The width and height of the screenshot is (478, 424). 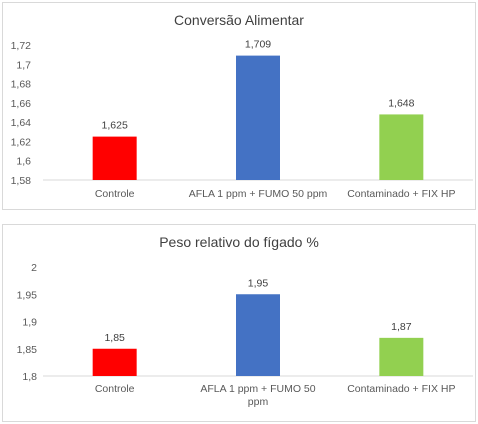 I want to click on y-tick-label: 1,72, so click(x=21, y=46).